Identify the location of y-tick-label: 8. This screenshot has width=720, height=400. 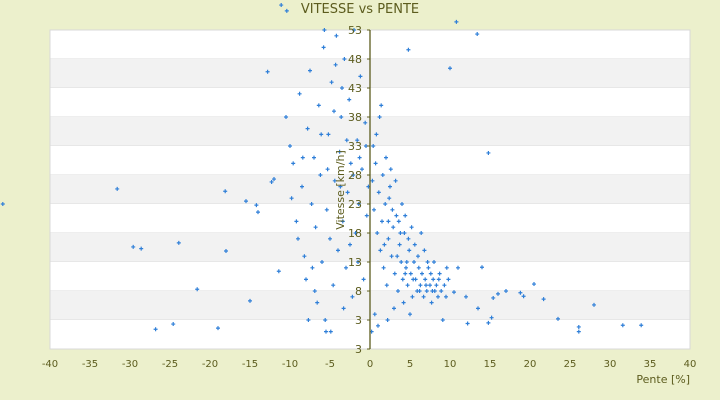
(358, 291).